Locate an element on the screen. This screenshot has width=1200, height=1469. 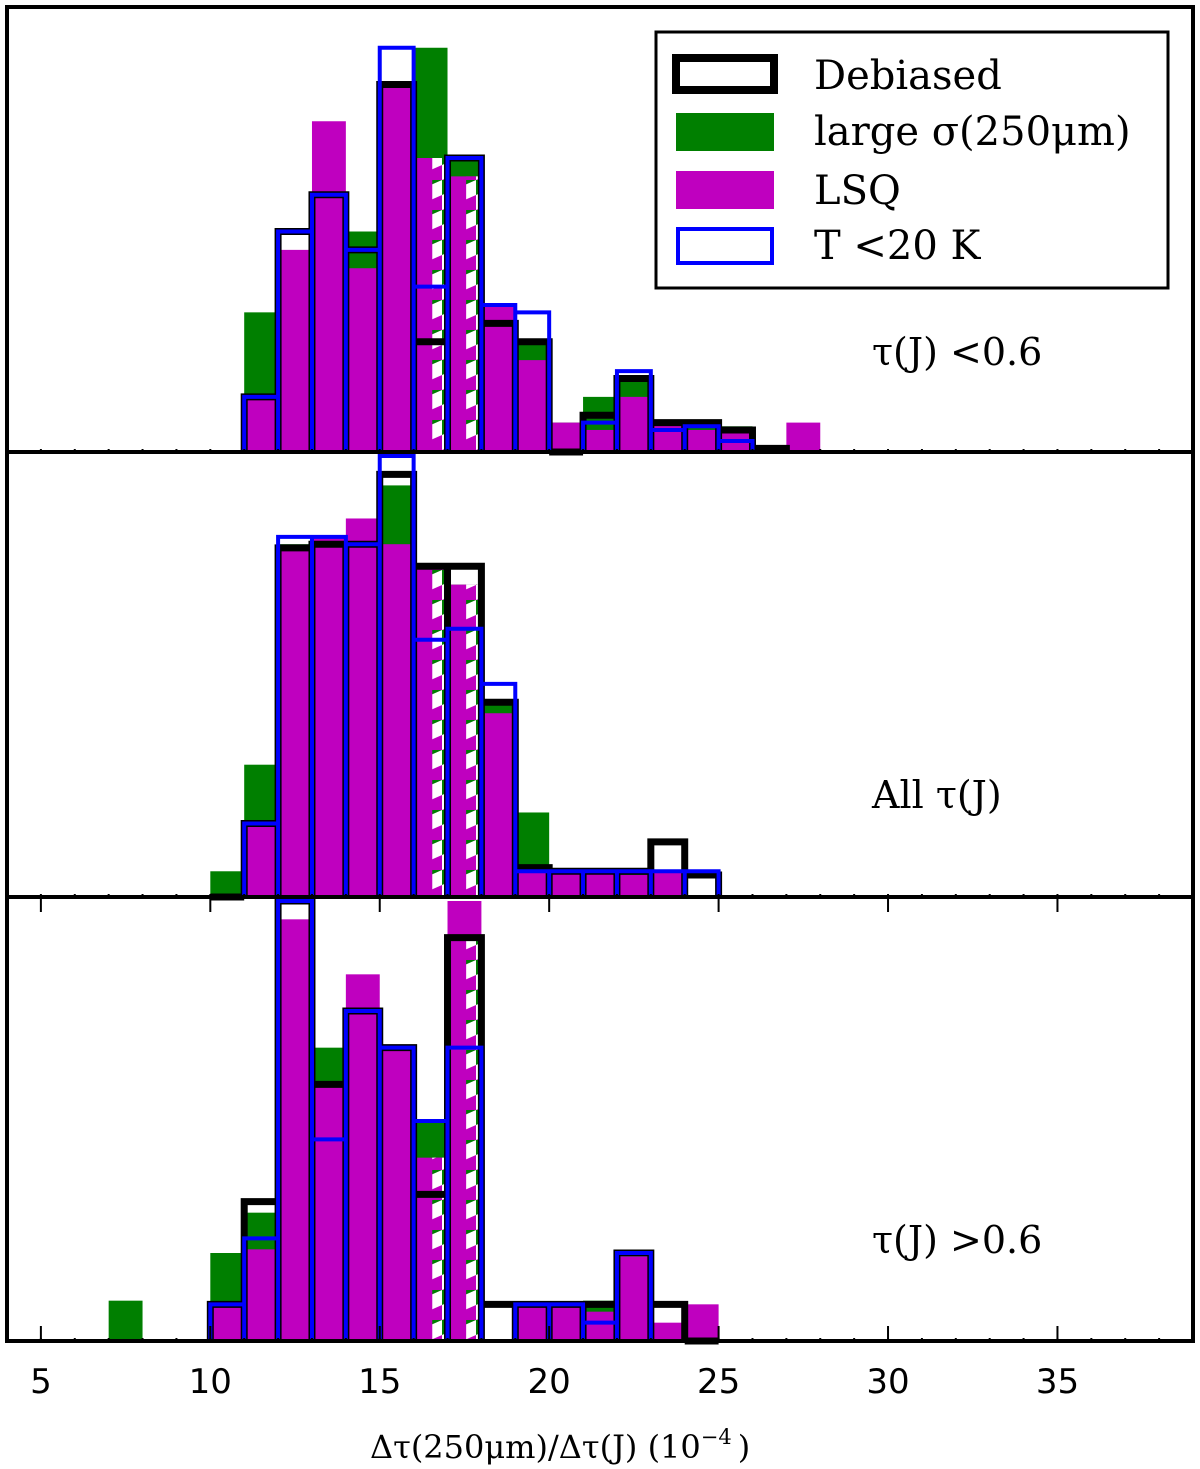
x-axis-label: Δτ(250μm)/Δτ(J) (10−4) is located at coordinates (560, 1445).